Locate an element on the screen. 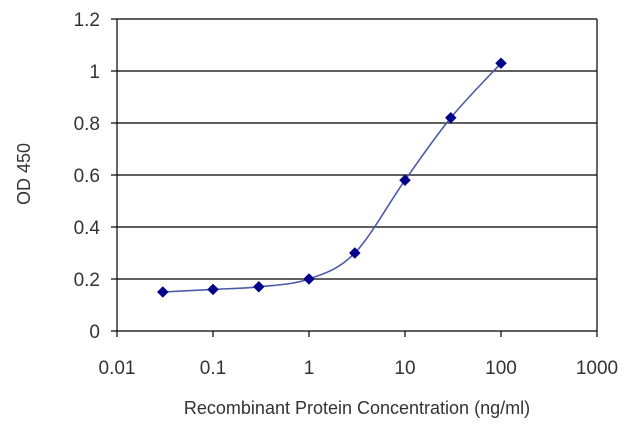 This screenshot has width=640, height=427. x-tick-label-5: 1000 is located at coordinates (597, 368).